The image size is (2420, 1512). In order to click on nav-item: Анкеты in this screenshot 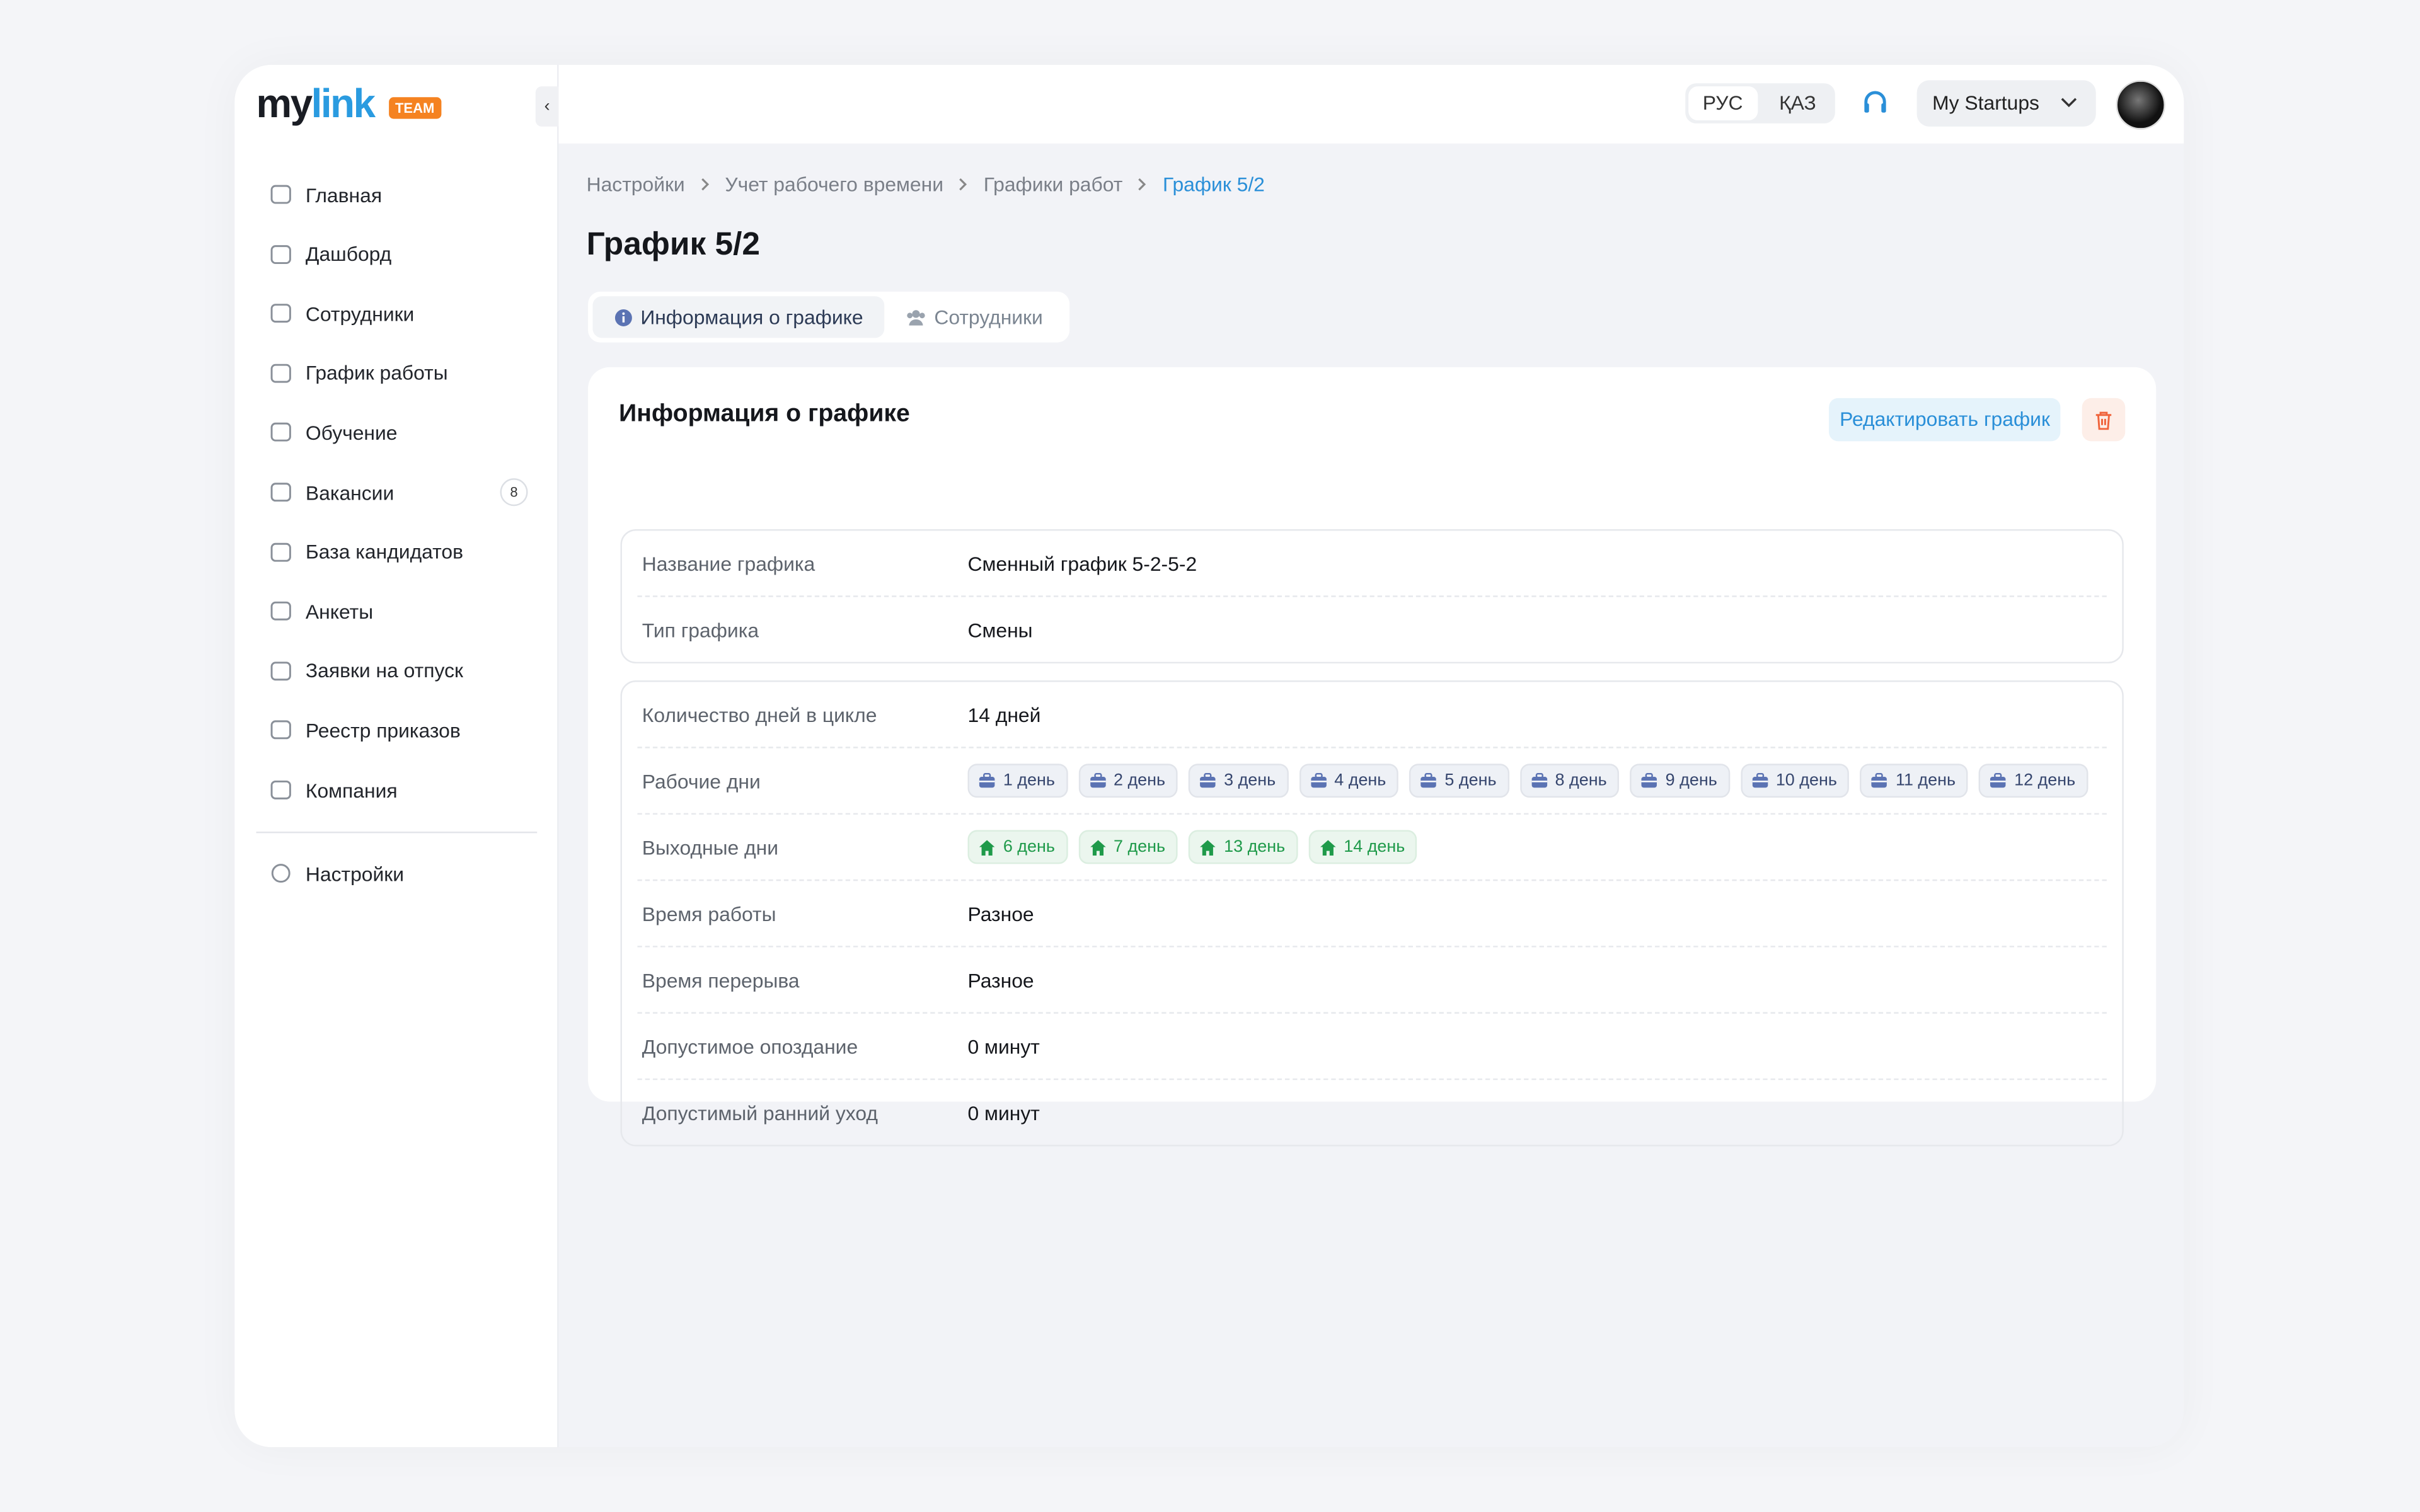, I will do `click(397, 611)`.